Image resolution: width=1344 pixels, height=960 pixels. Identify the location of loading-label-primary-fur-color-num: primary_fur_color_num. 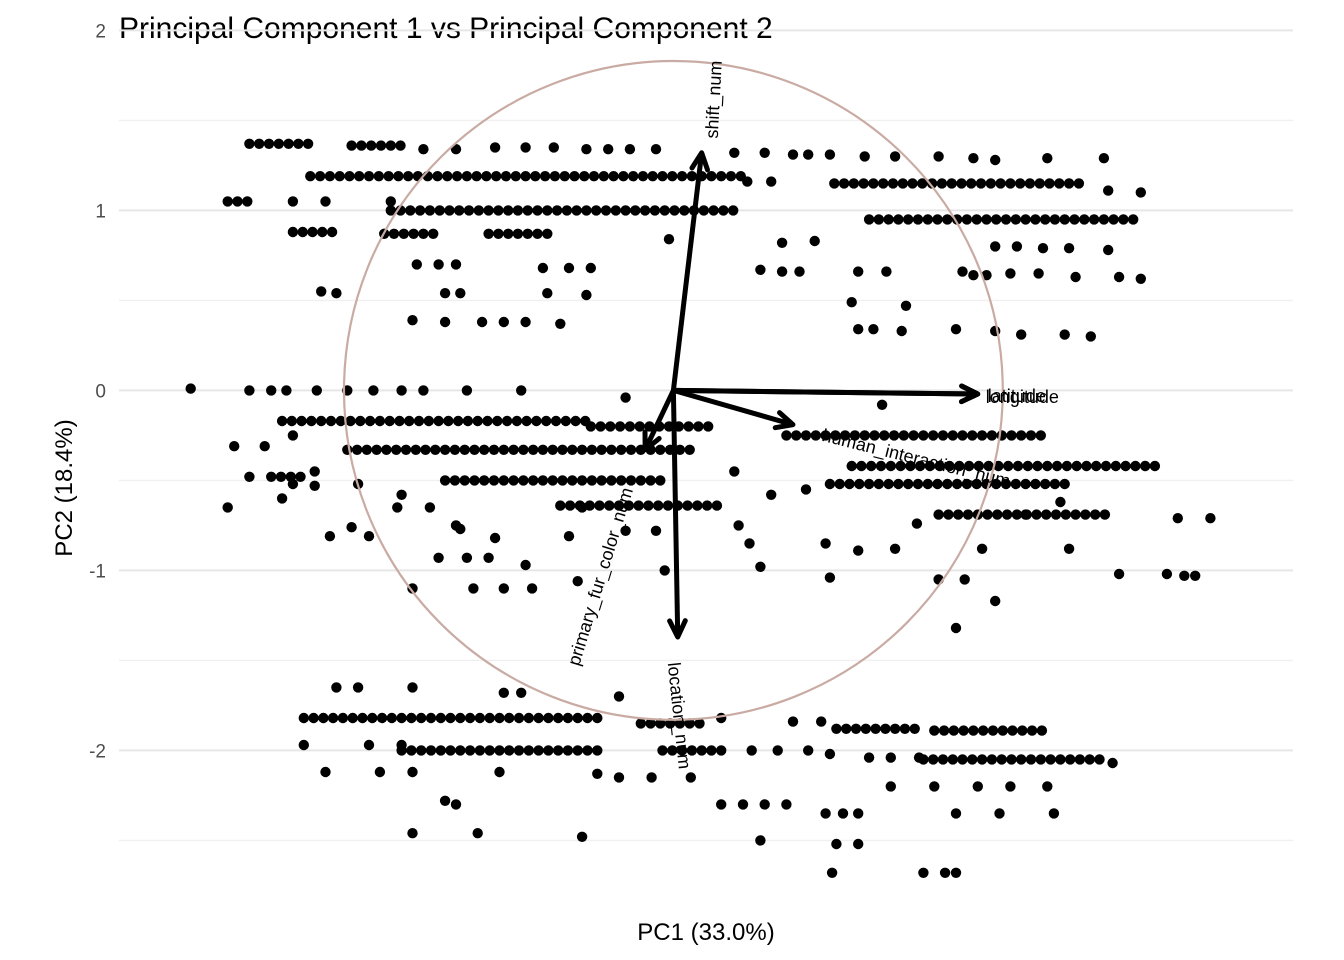
(601, 576).